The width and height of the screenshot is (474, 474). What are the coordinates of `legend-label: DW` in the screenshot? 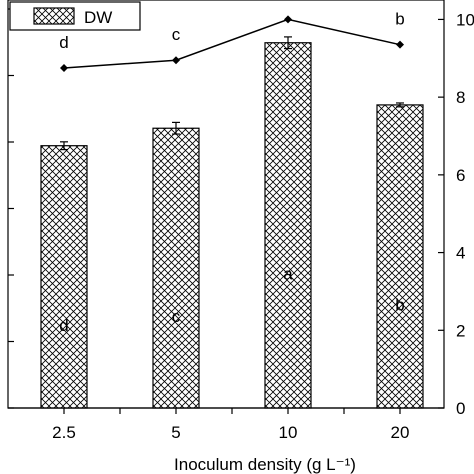 It's located at (98, 17).